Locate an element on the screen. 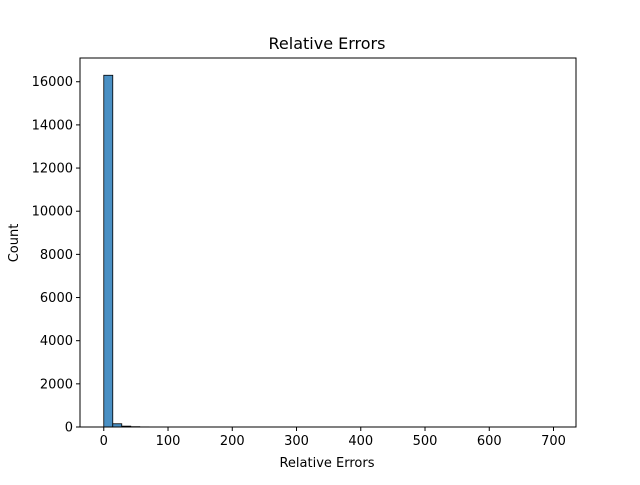  chart-title: Relative Errors is located at coordinates (327, 43).